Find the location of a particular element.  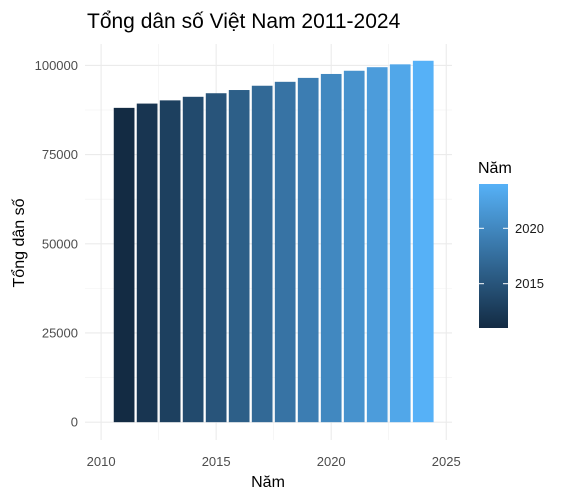

chart-title: Tổng dân số Việt Nam 2011-2024 is located at coordinates (244, 21).